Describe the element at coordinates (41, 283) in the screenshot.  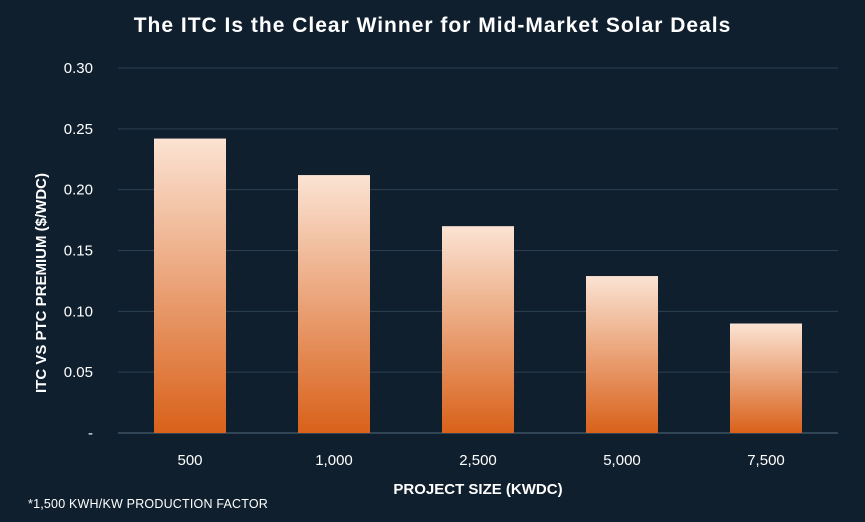
I see `y-axis-label: ITC VS PTC PREMIUM ($/WDC)` at that location.